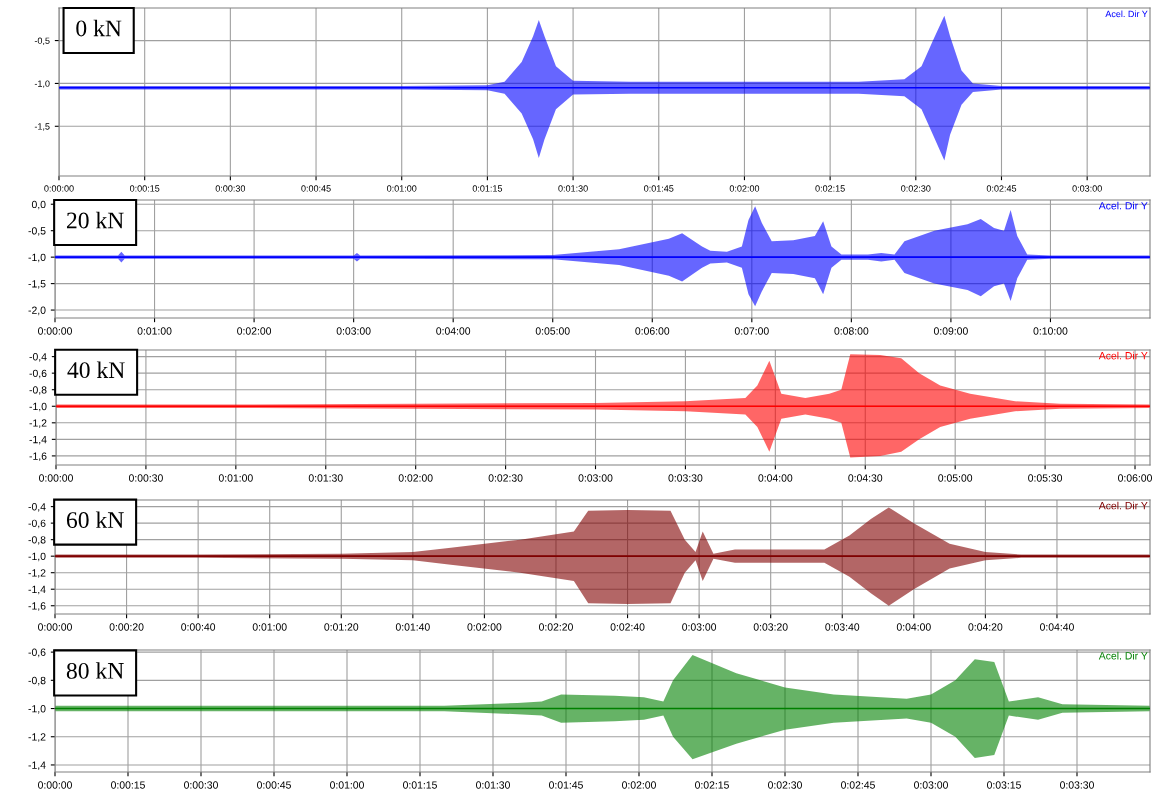 Image resolution: width=1158 pixels, height=796 pixels. Describe the element at coordinates (556, 627) in the screenshot. I see `x-tick-label: 0:02:20` at that location.